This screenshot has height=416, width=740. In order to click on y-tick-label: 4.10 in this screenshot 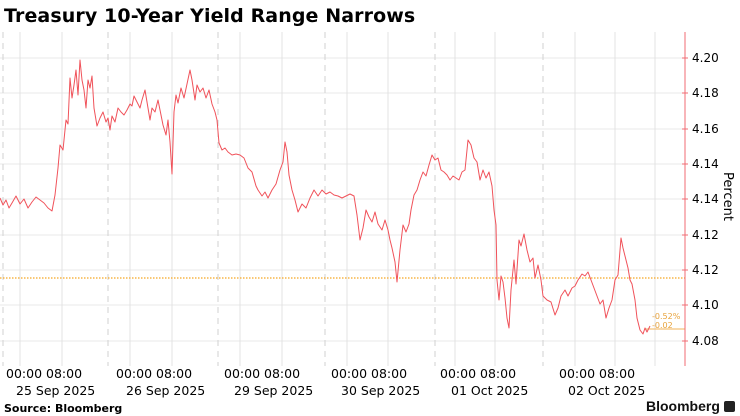, I will do `click(705, 305)`.